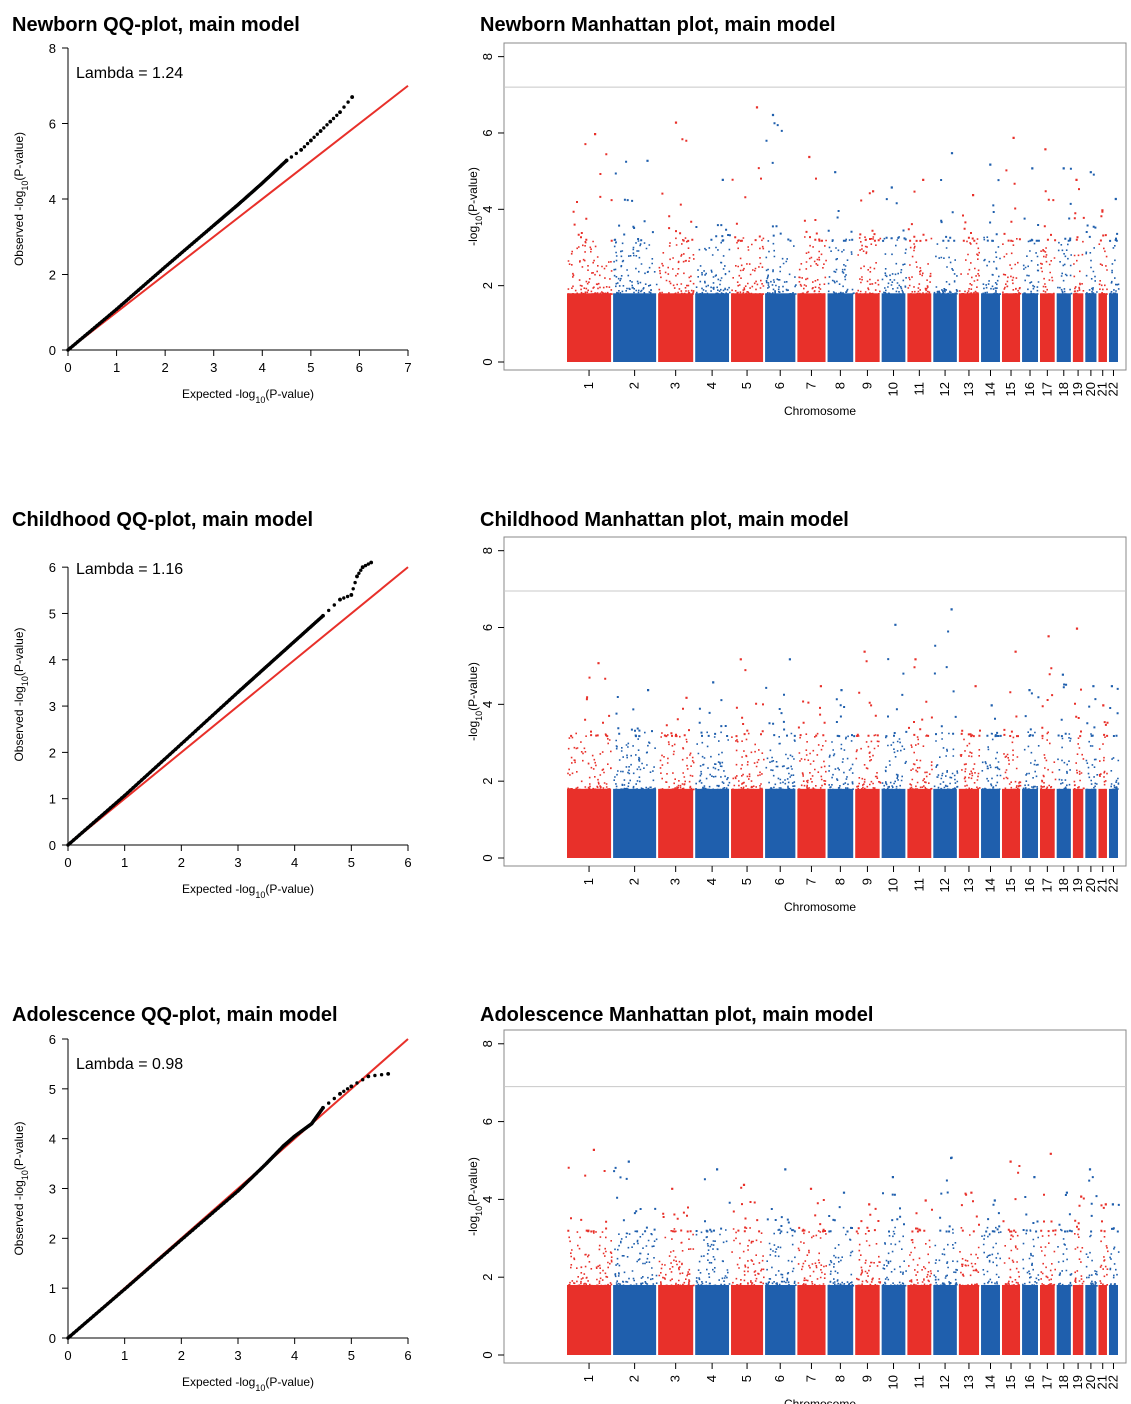 This screenshot has width=1131, height=1404. I want to click on chromosome-6: 6, so click(781, 1275).